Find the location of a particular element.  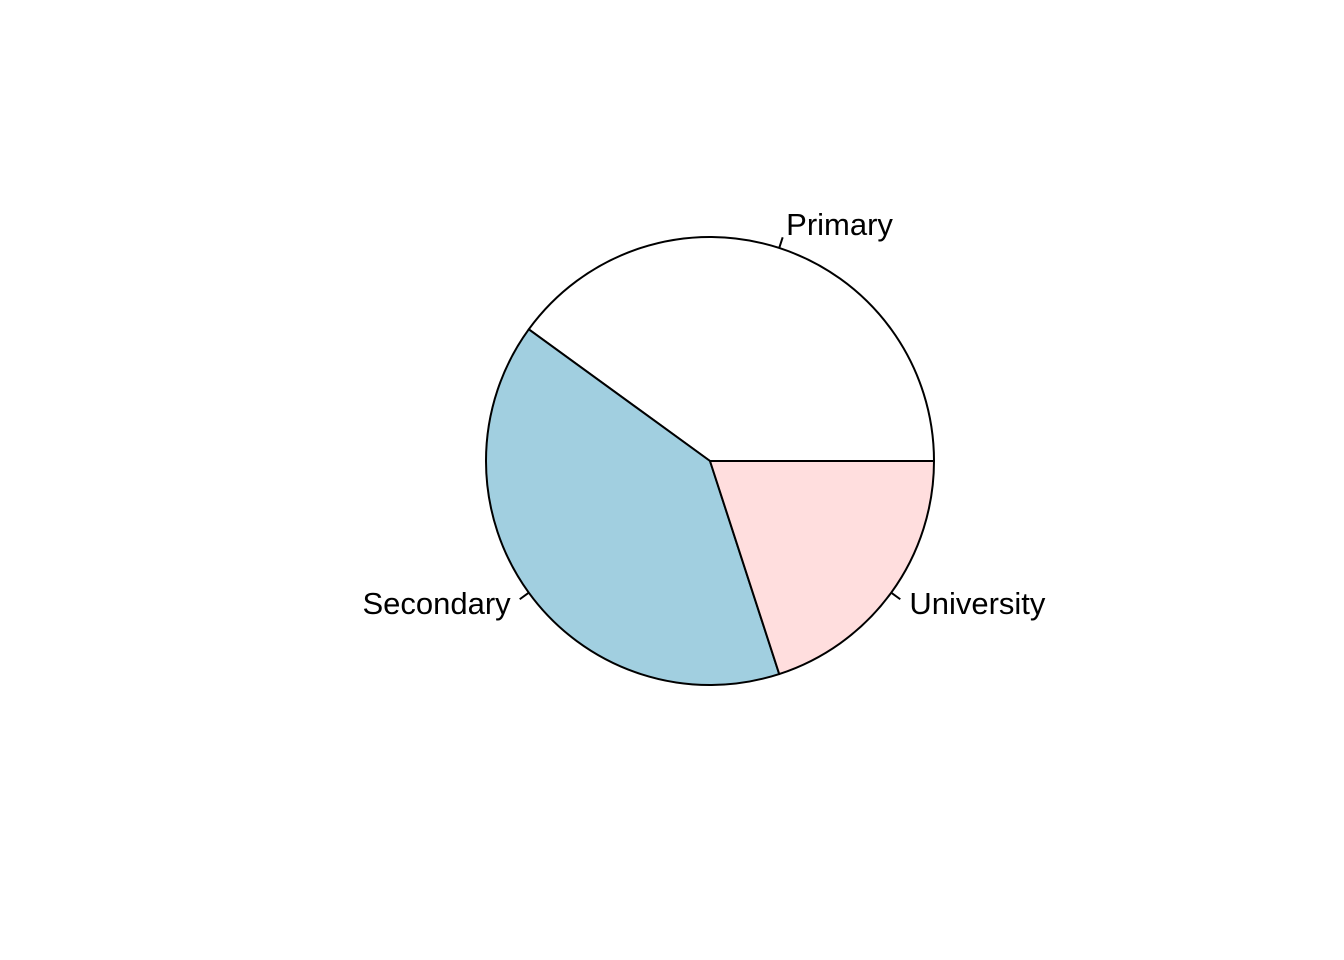

pie-leader-lines is located at coordinates (710, 419).